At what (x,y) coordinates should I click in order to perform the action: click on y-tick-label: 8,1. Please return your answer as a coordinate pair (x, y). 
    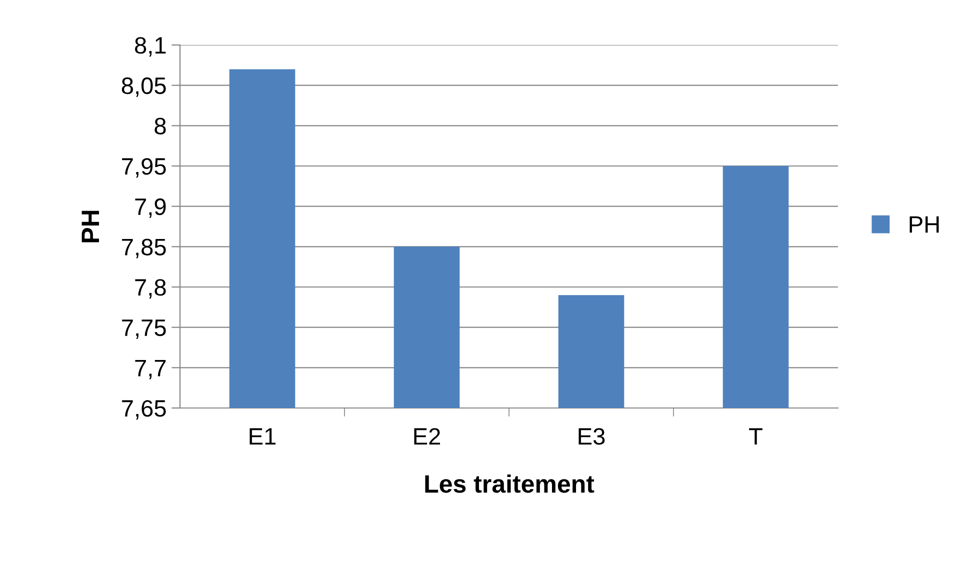
    Looking at the image, I should click on (150, 47).